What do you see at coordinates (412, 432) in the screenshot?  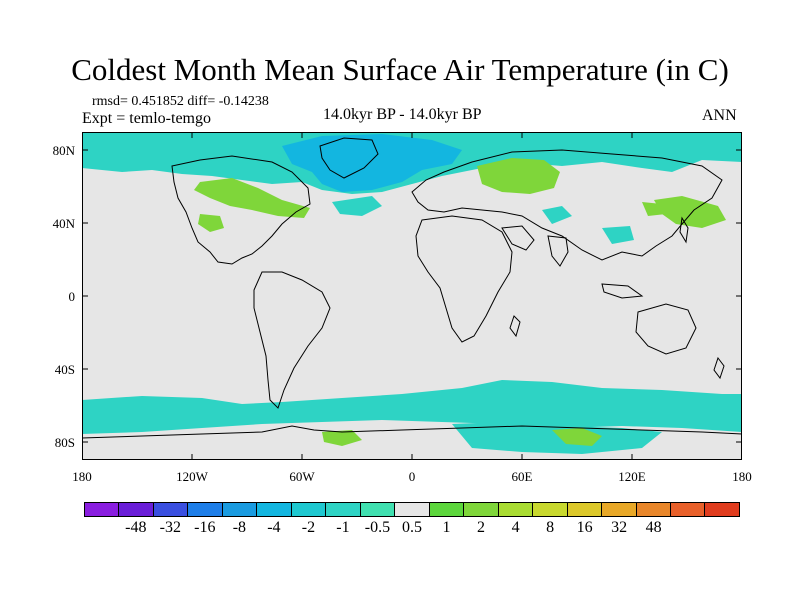 I see `antarctica-coast` at bounding box center [412, 432].